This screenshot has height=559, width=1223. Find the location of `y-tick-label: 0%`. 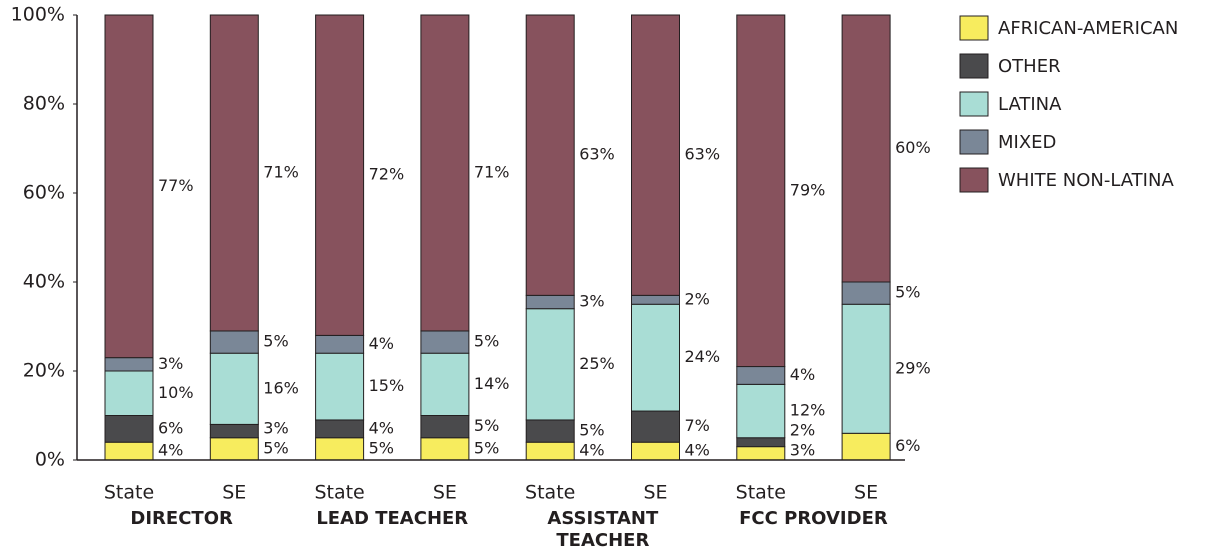

y-tick-label: 0% is located at coordinates (50, 460).